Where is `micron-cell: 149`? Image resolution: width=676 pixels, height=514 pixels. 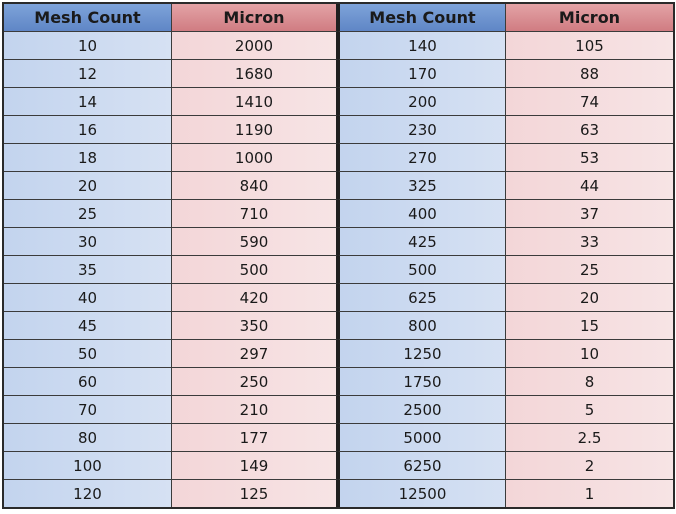
micron-cell: 149 is located at coordinates (255, 466).